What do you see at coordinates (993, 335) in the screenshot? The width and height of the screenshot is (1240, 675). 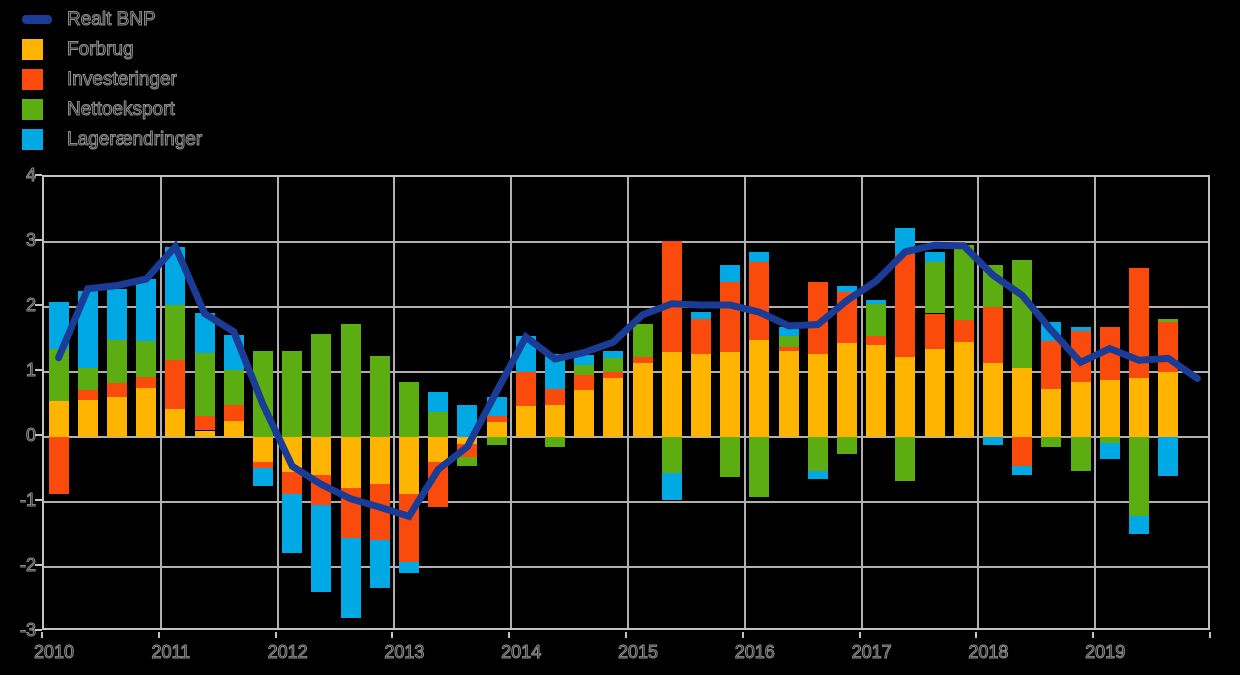 I see `bar-segment-investeringer-2018q1` at bounding box center [993, 335].